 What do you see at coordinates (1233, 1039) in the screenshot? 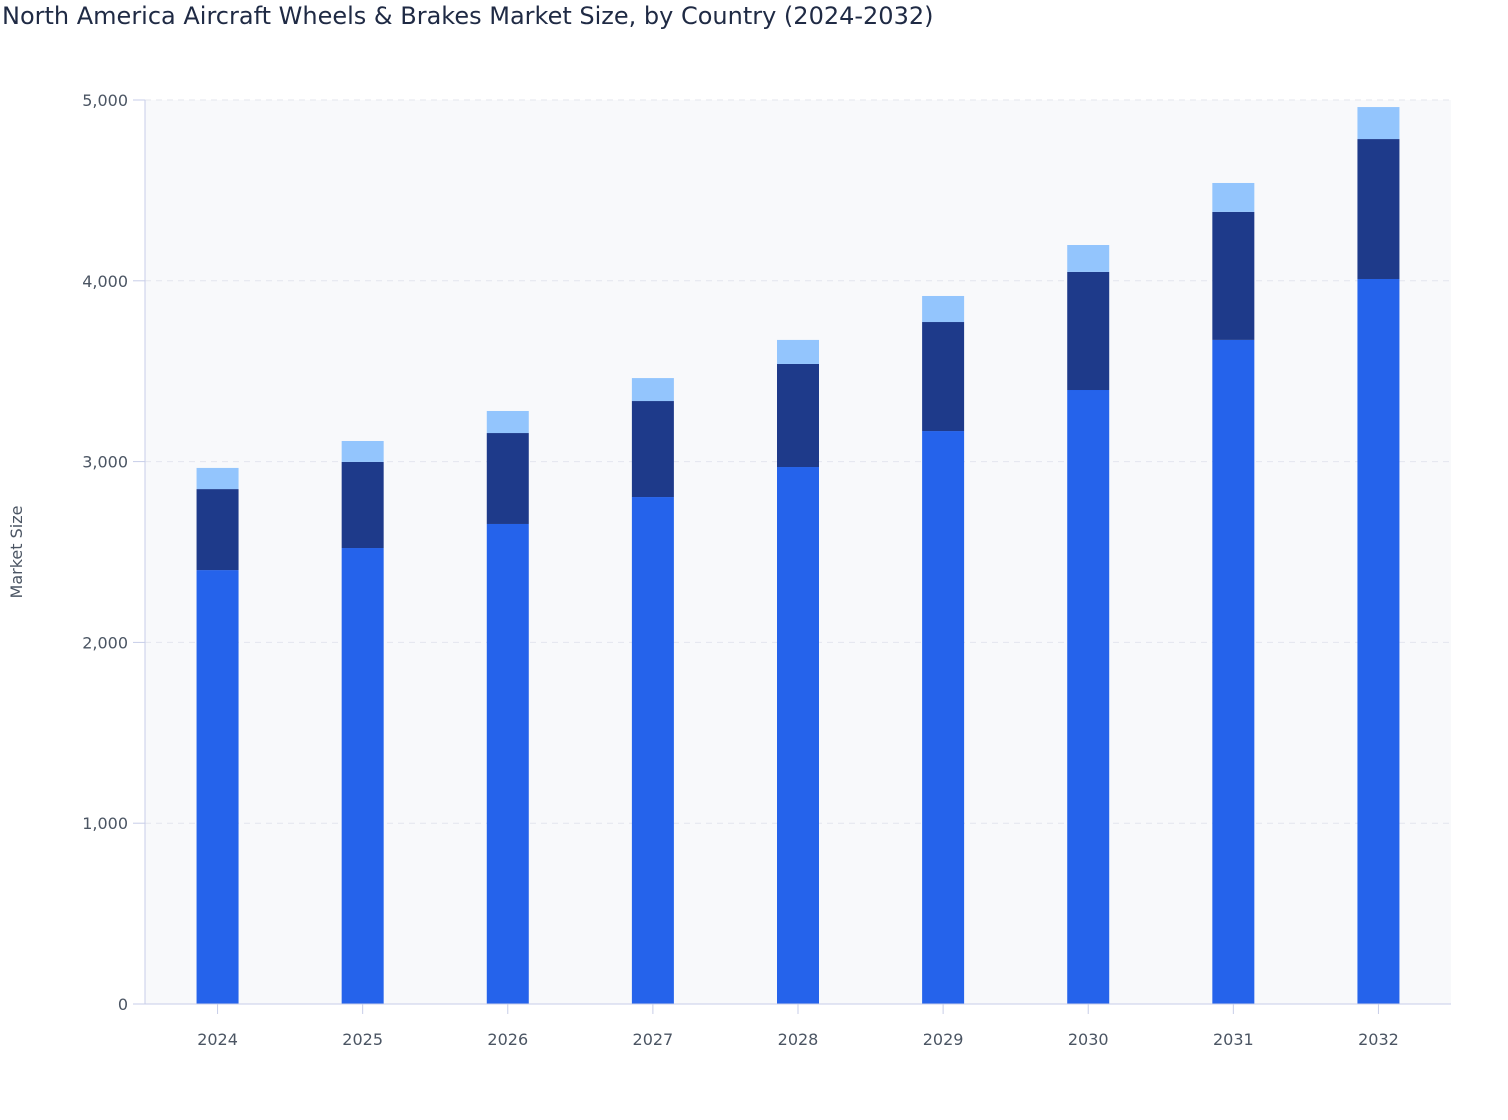
I see `x-tick-label: 2031` at bounding box center [1233, 1039].